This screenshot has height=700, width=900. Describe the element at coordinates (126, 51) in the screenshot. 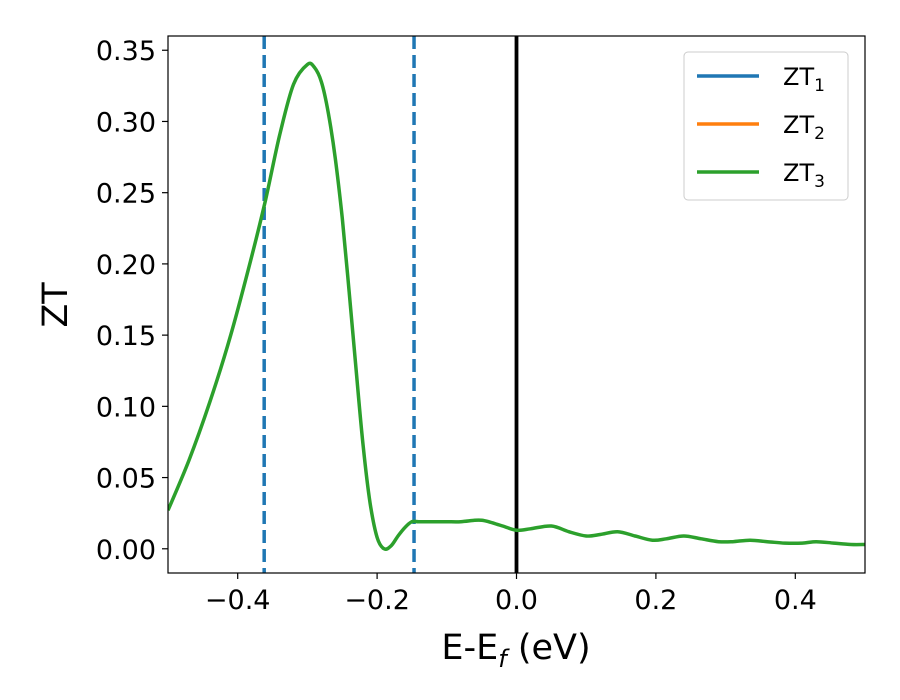

I see `y-tick-label: 0.35` at that location.